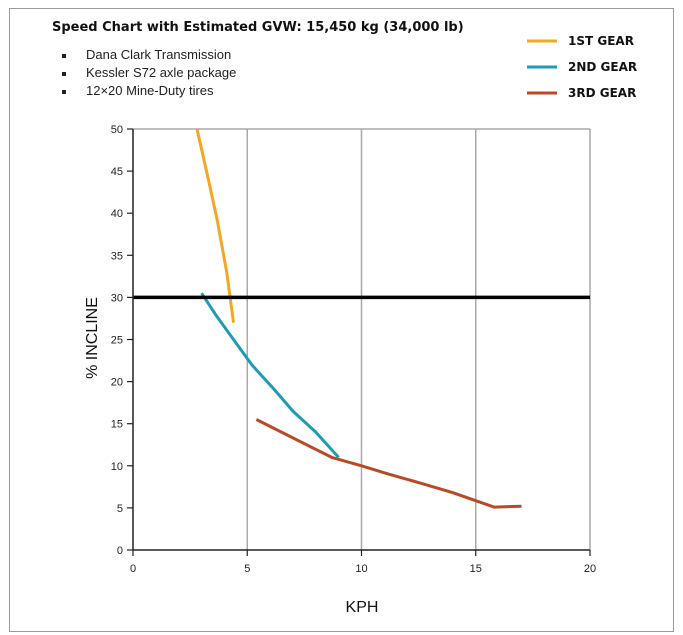  I want to click on legend: 1ST GEAR 2ND GEAR 3RD GEAR, so click(582, 67).